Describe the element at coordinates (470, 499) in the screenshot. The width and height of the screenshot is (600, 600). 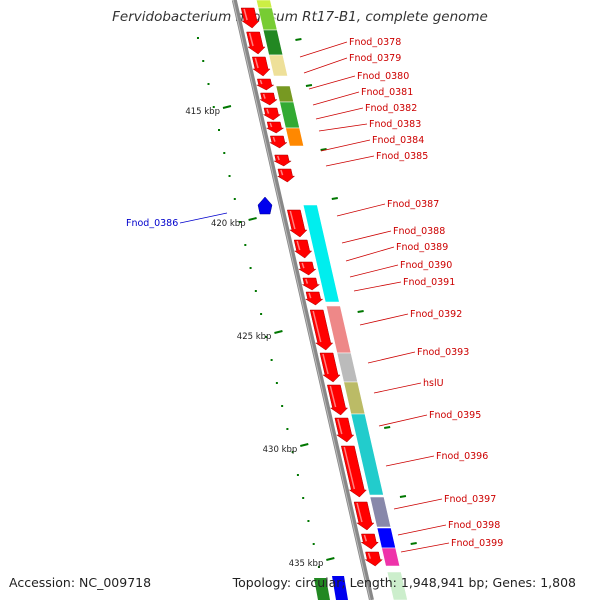
I see `gene-label: Fnod_0397` at that location.